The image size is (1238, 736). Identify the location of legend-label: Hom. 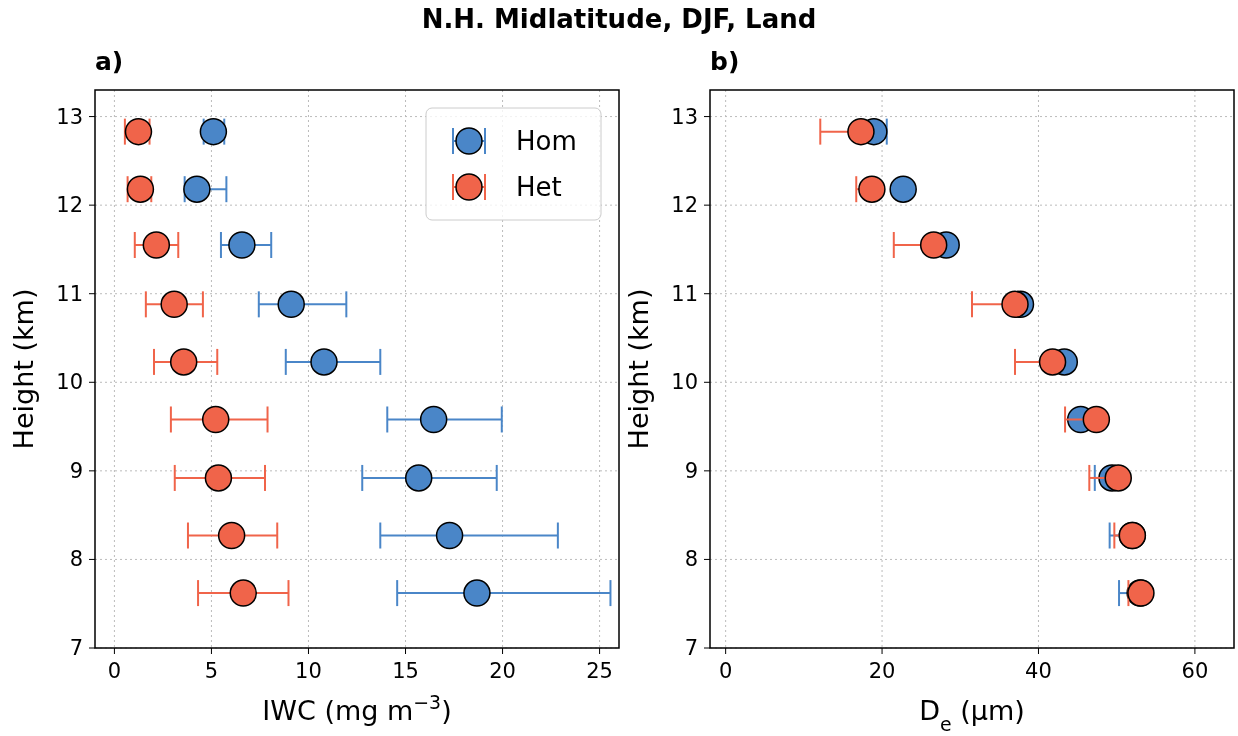
(546, 141).